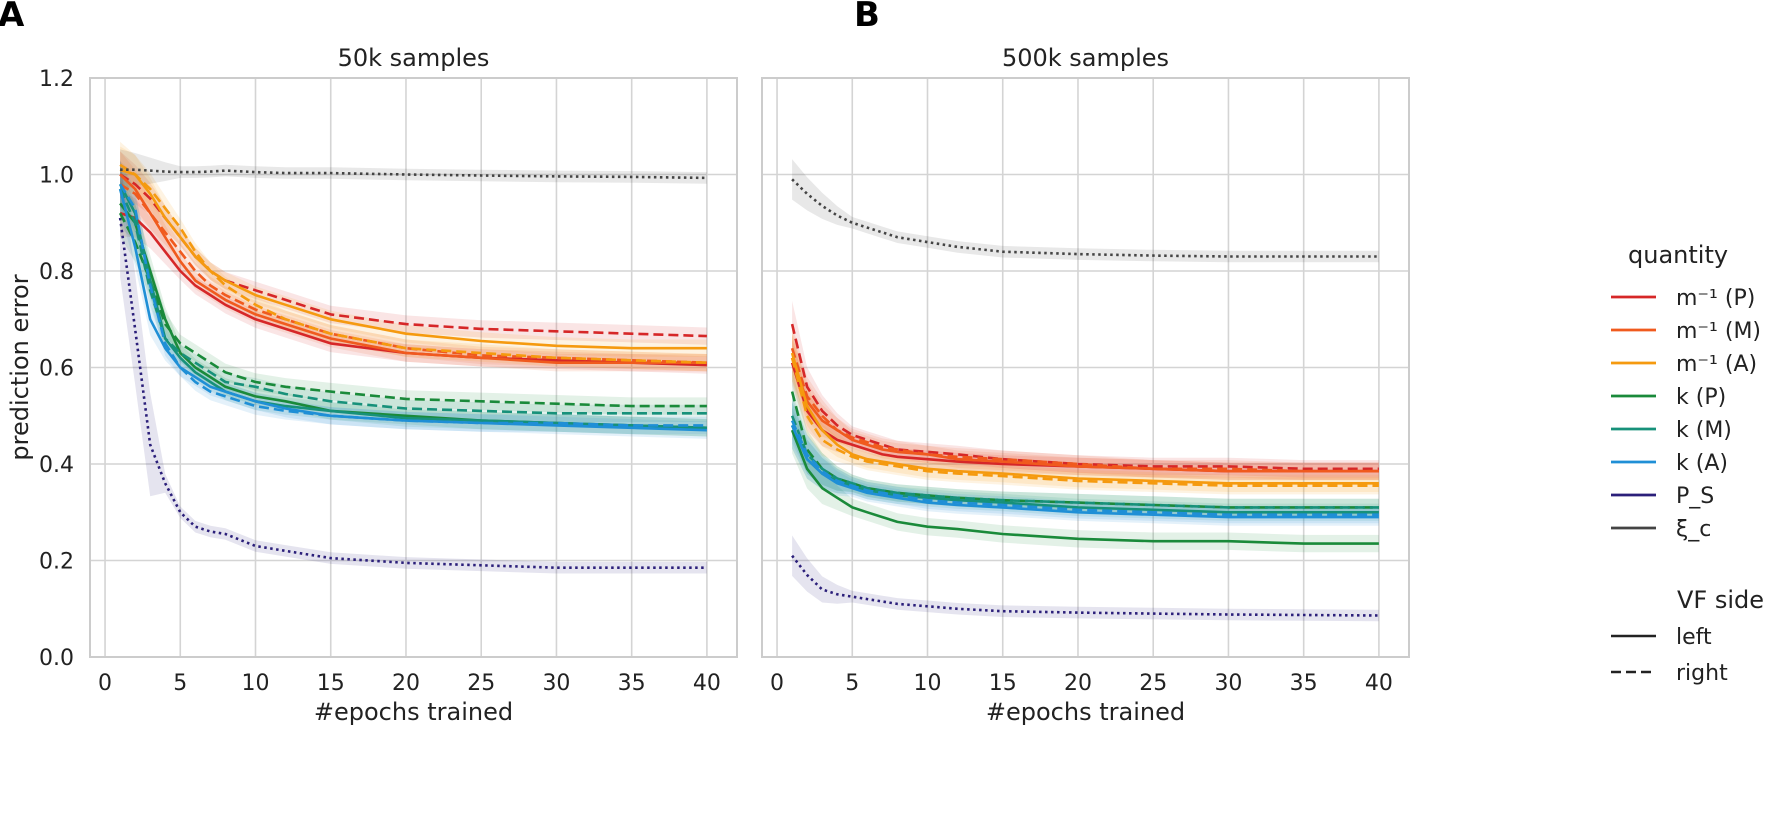  What do you see at coordinates (1701, 397) in the screenshot?
I see `legend-label-k_P: k (P)` at bounding box center [1701, 397].